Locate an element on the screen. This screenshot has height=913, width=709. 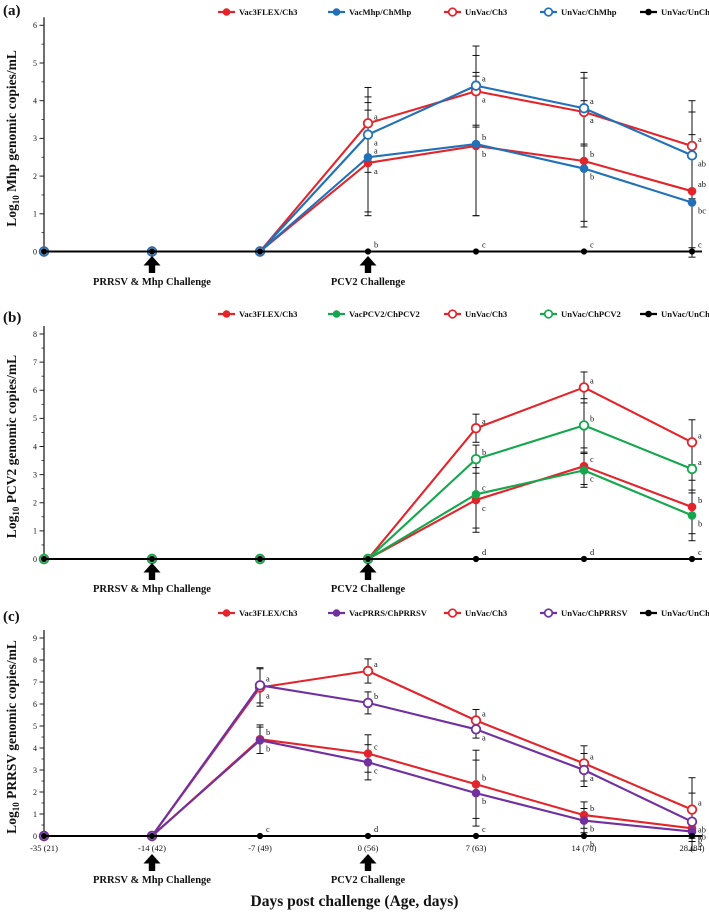
legend-label: UnVac/ChPCV2 is located at coordinates (591, 314).